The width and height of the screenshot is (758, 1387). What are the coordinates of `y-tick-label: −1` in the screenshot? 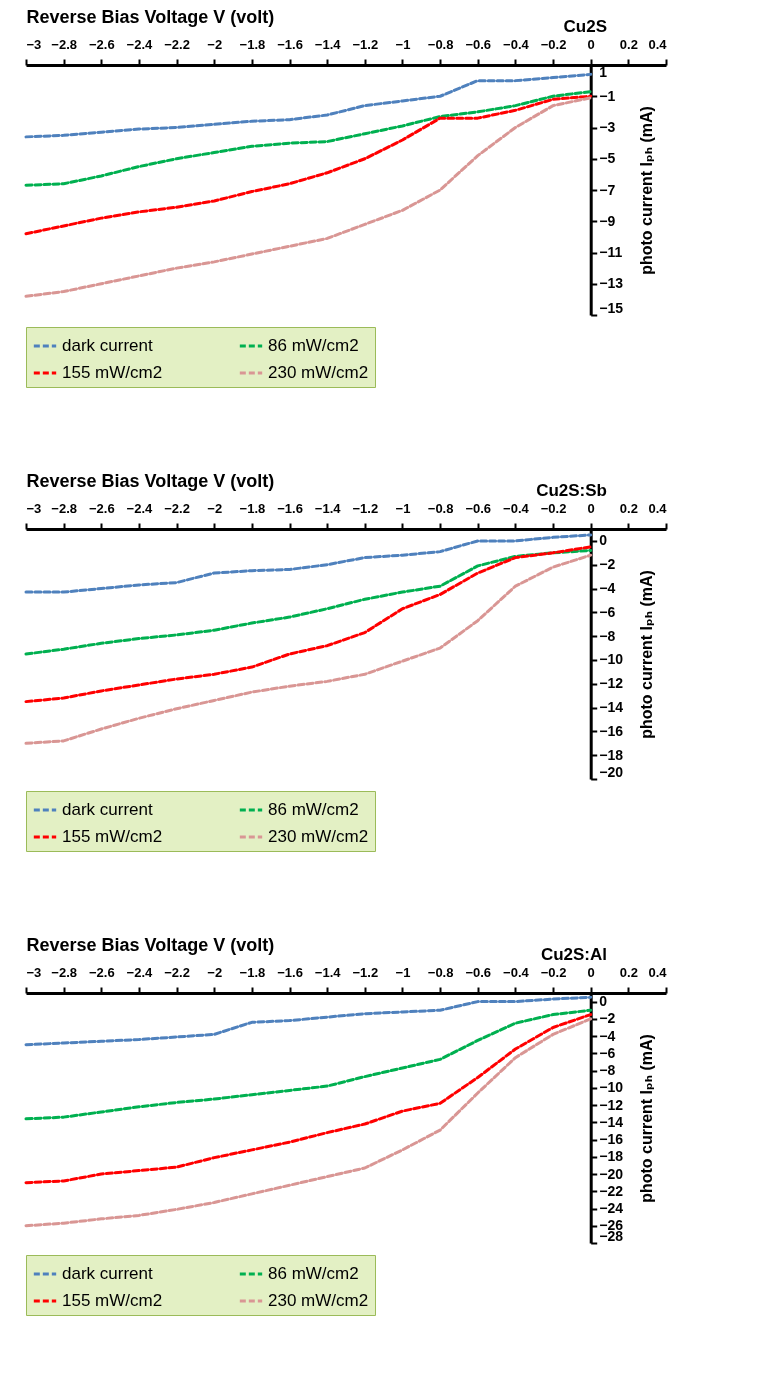 It's located at (607, 95).